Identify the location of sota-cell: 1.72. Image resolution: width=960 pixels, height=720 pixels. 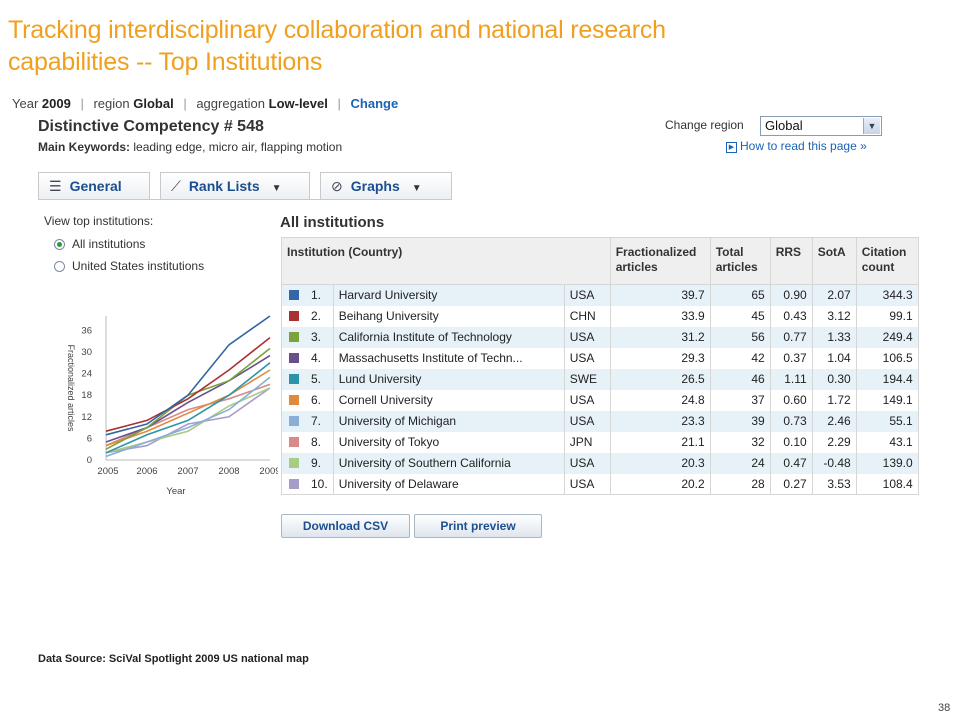
(834, 400).